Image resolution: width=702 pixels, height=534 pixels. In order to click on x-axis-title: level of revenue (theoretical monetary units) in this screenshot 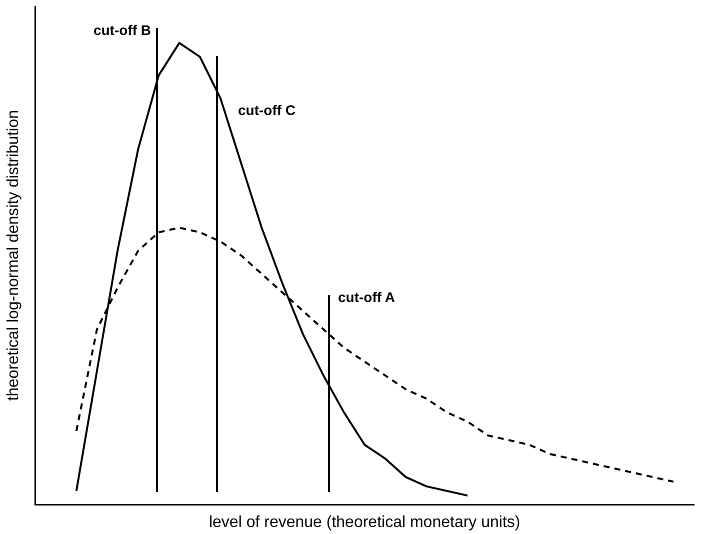, I will do `click(364, 522)`.